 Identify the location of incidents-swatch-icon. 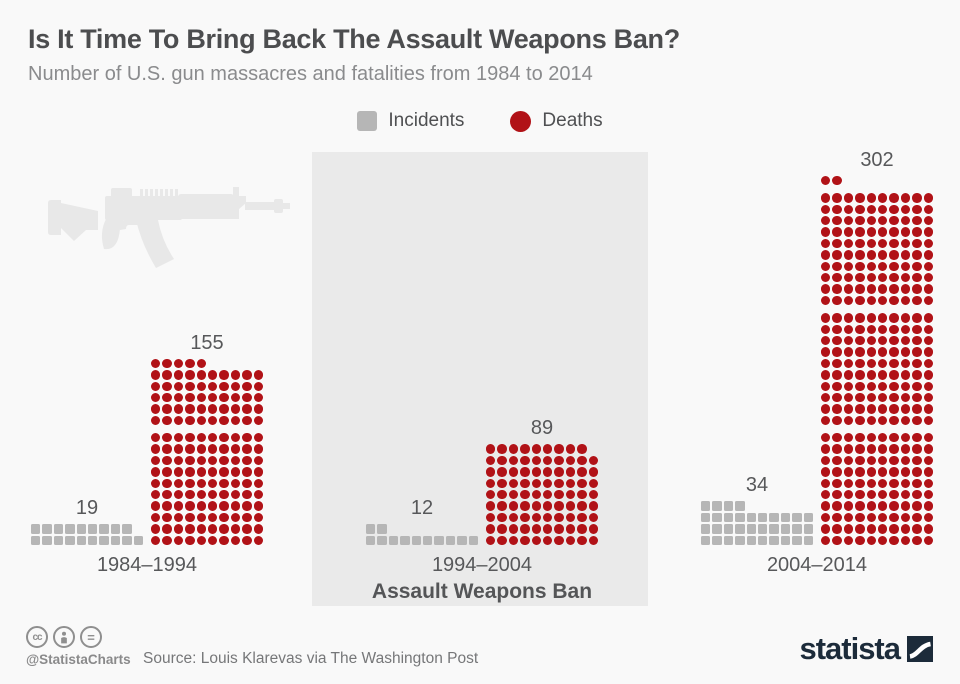
(367, 121).